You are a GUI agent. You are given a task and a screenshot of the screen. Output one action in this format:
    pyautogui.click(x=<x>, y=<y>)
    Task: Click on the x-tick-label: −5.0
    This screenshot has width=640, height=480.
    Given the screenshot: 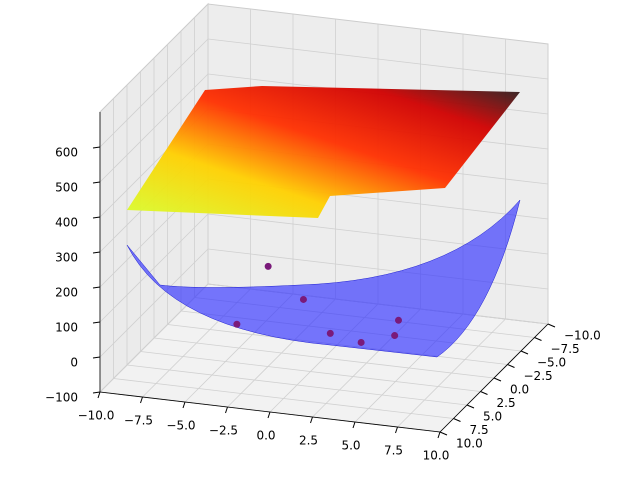 What is the action you would take?
    pyautogui.click(x=180, y=426)
    